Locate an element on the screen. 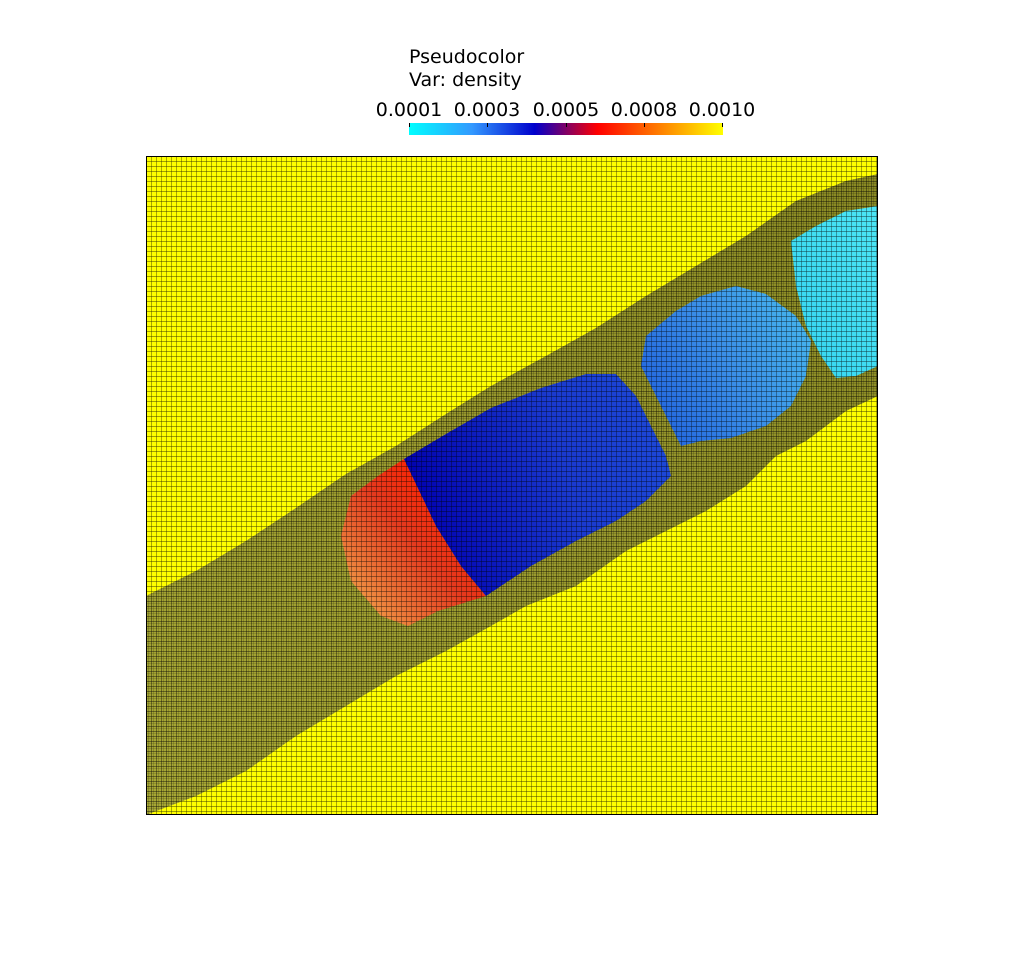 The image size is (1024, 972). colorbar-tick-label: 0.0005 is located at coordinates (566, 110).